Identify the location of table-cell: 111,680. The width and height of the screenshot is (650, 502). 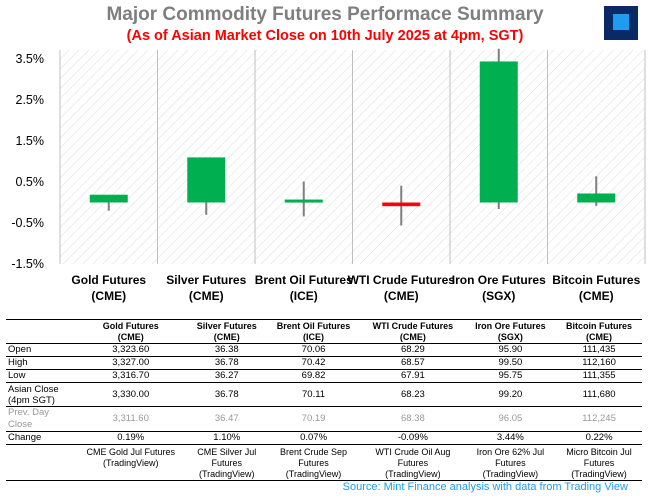
(599, 394).